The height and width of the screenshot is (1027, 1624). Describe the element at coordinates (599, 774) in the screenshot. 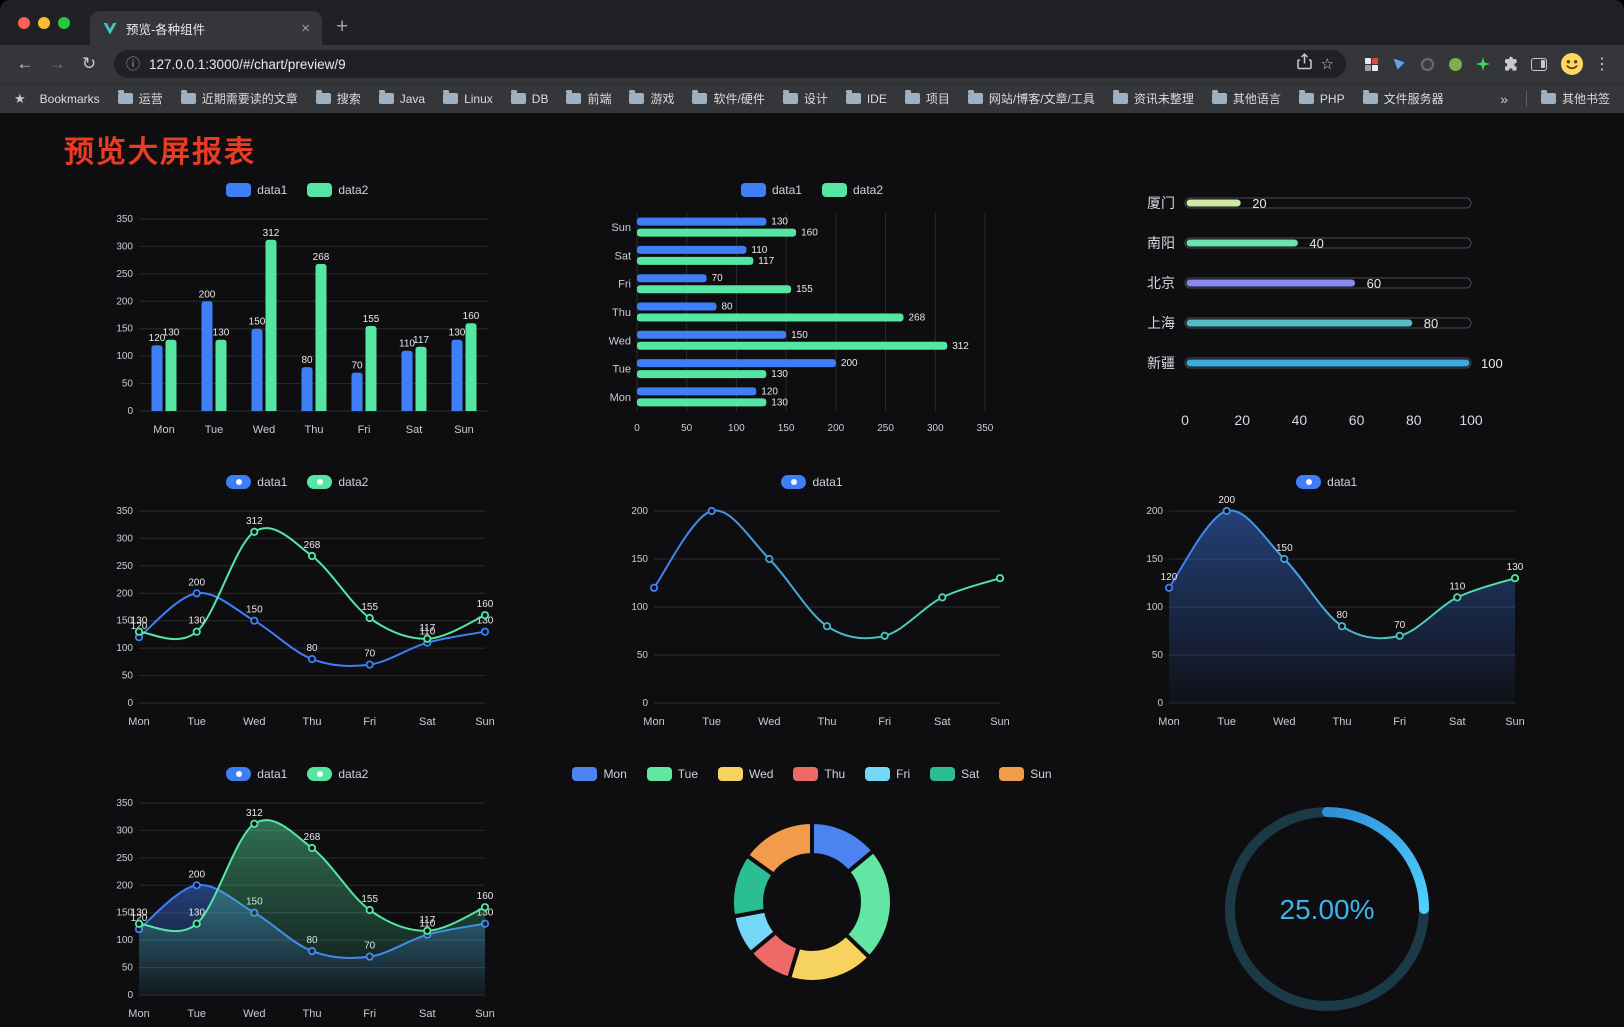

I see `legend-item: Mon` at that location.